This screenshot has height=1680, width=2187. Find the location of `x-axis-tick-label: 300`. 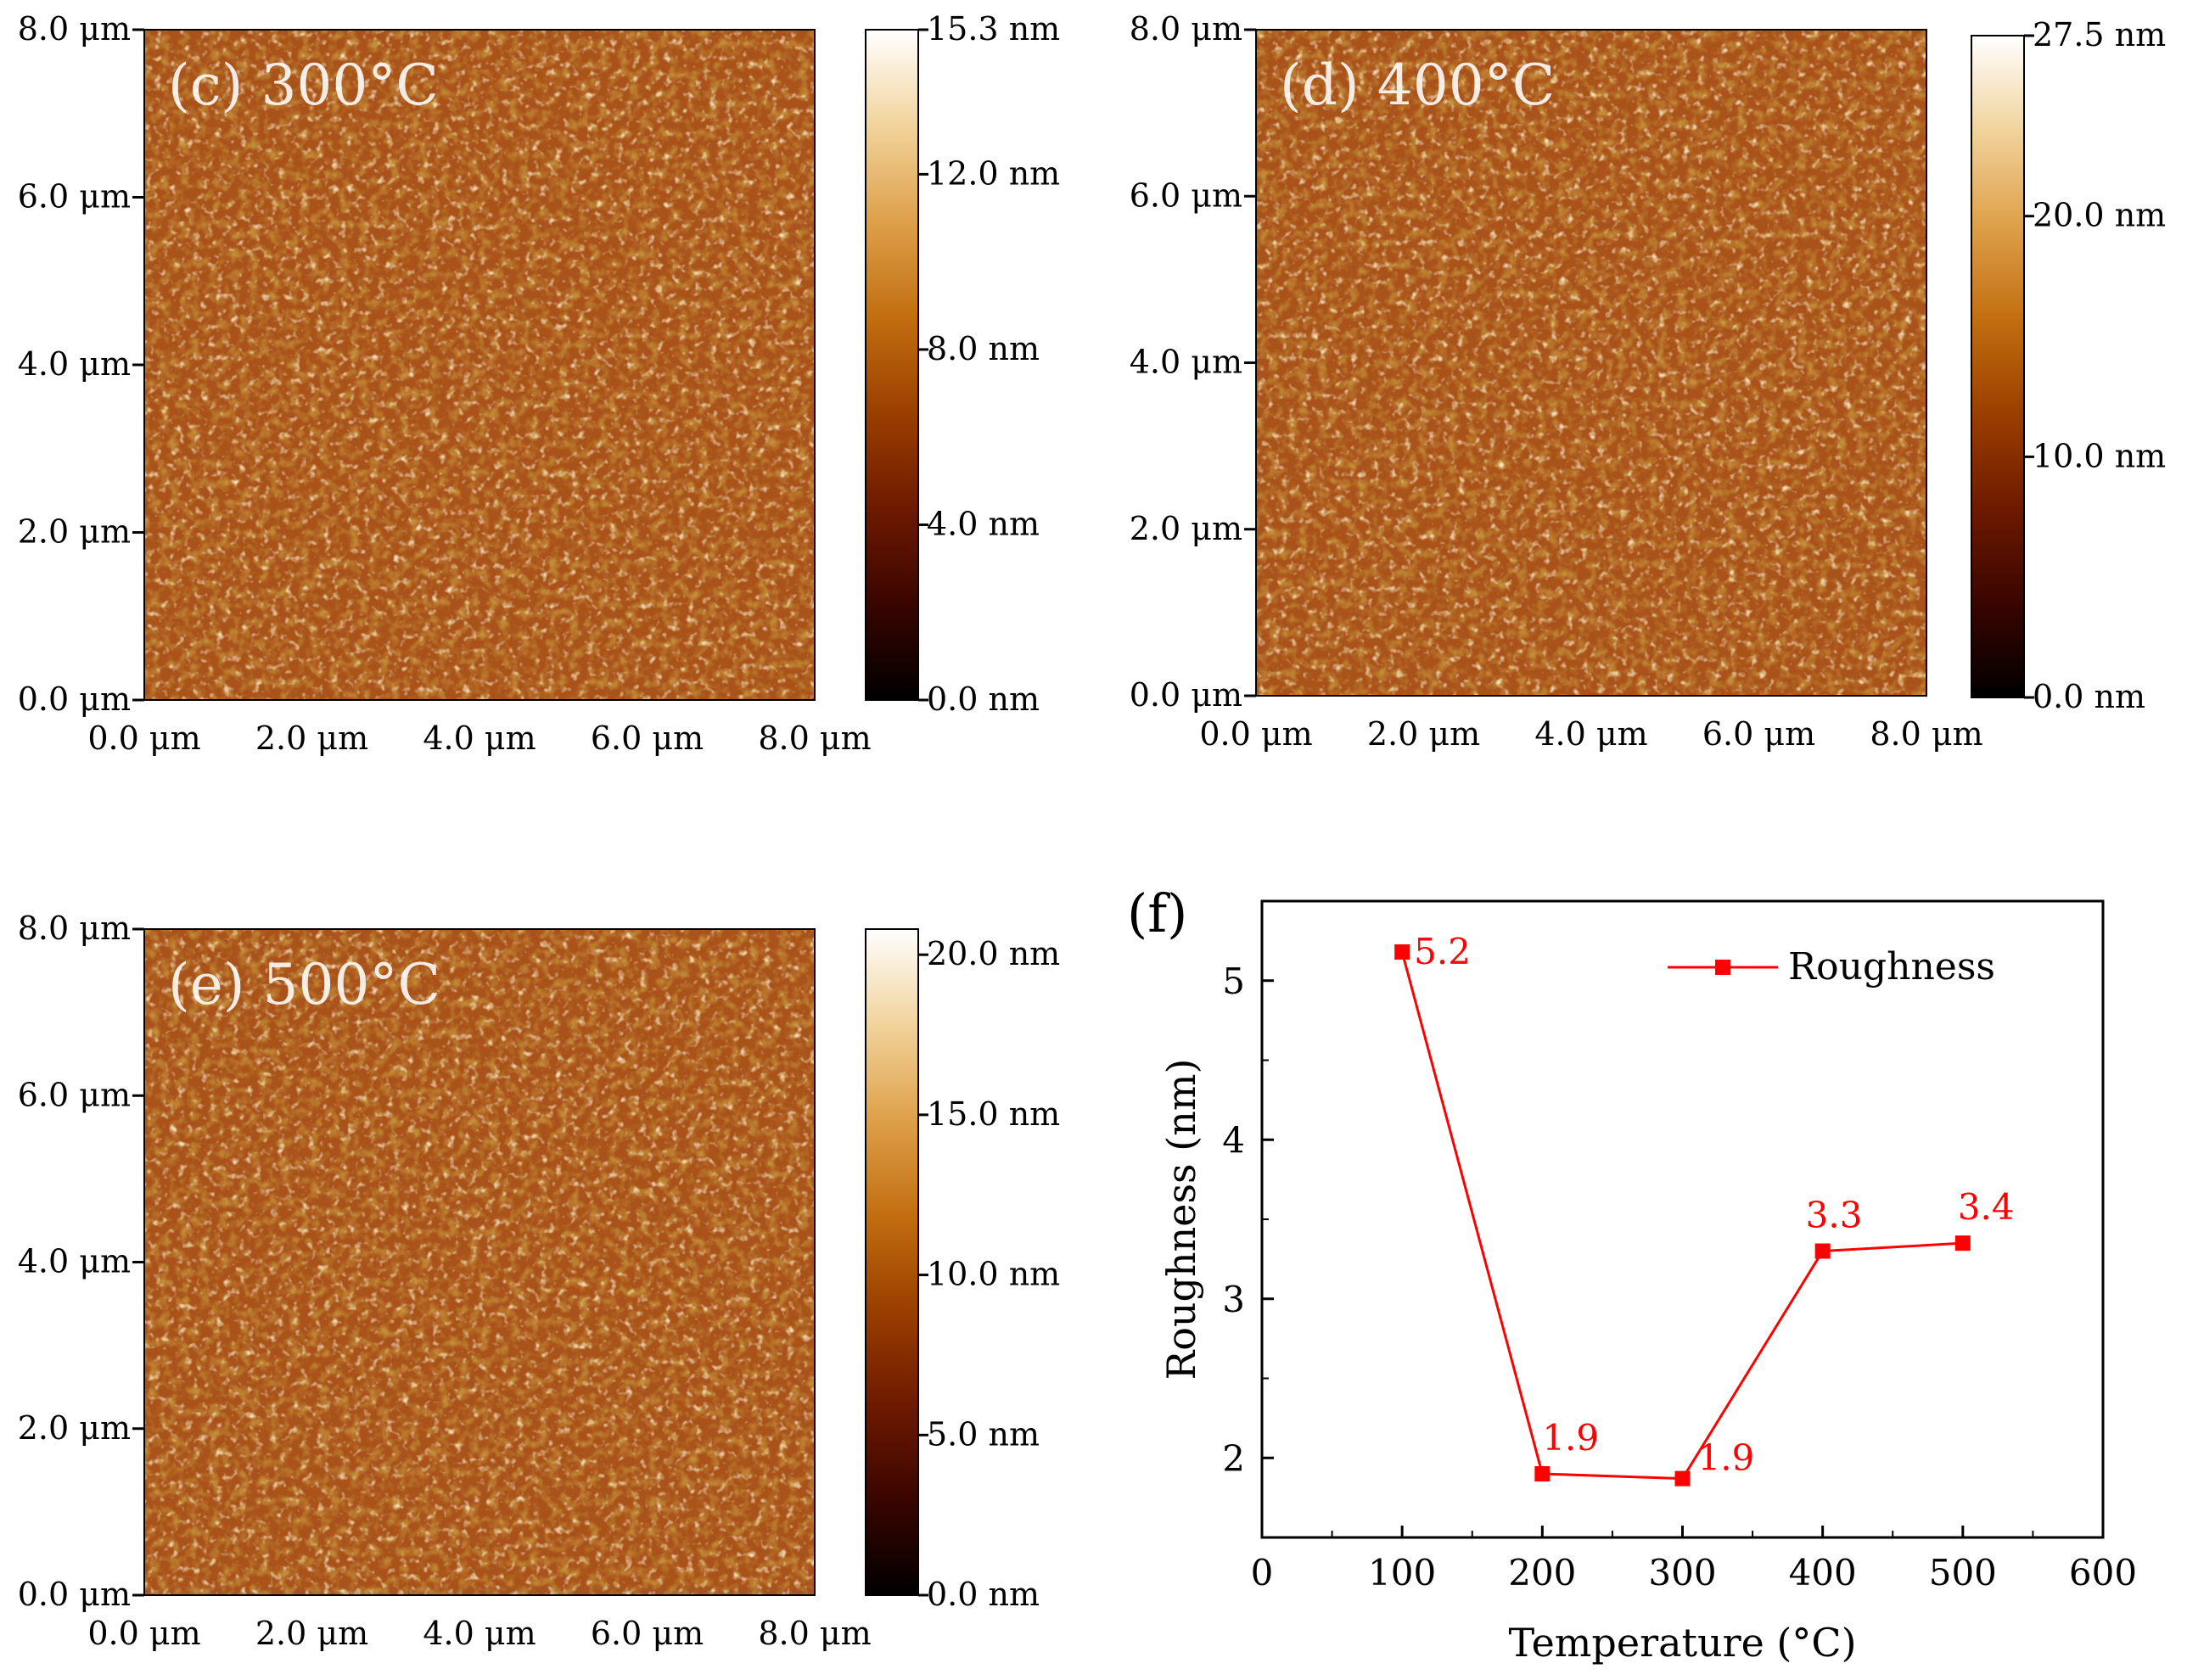

x-axis-tick-label: 300 is located at coordinates (1682, 1573).